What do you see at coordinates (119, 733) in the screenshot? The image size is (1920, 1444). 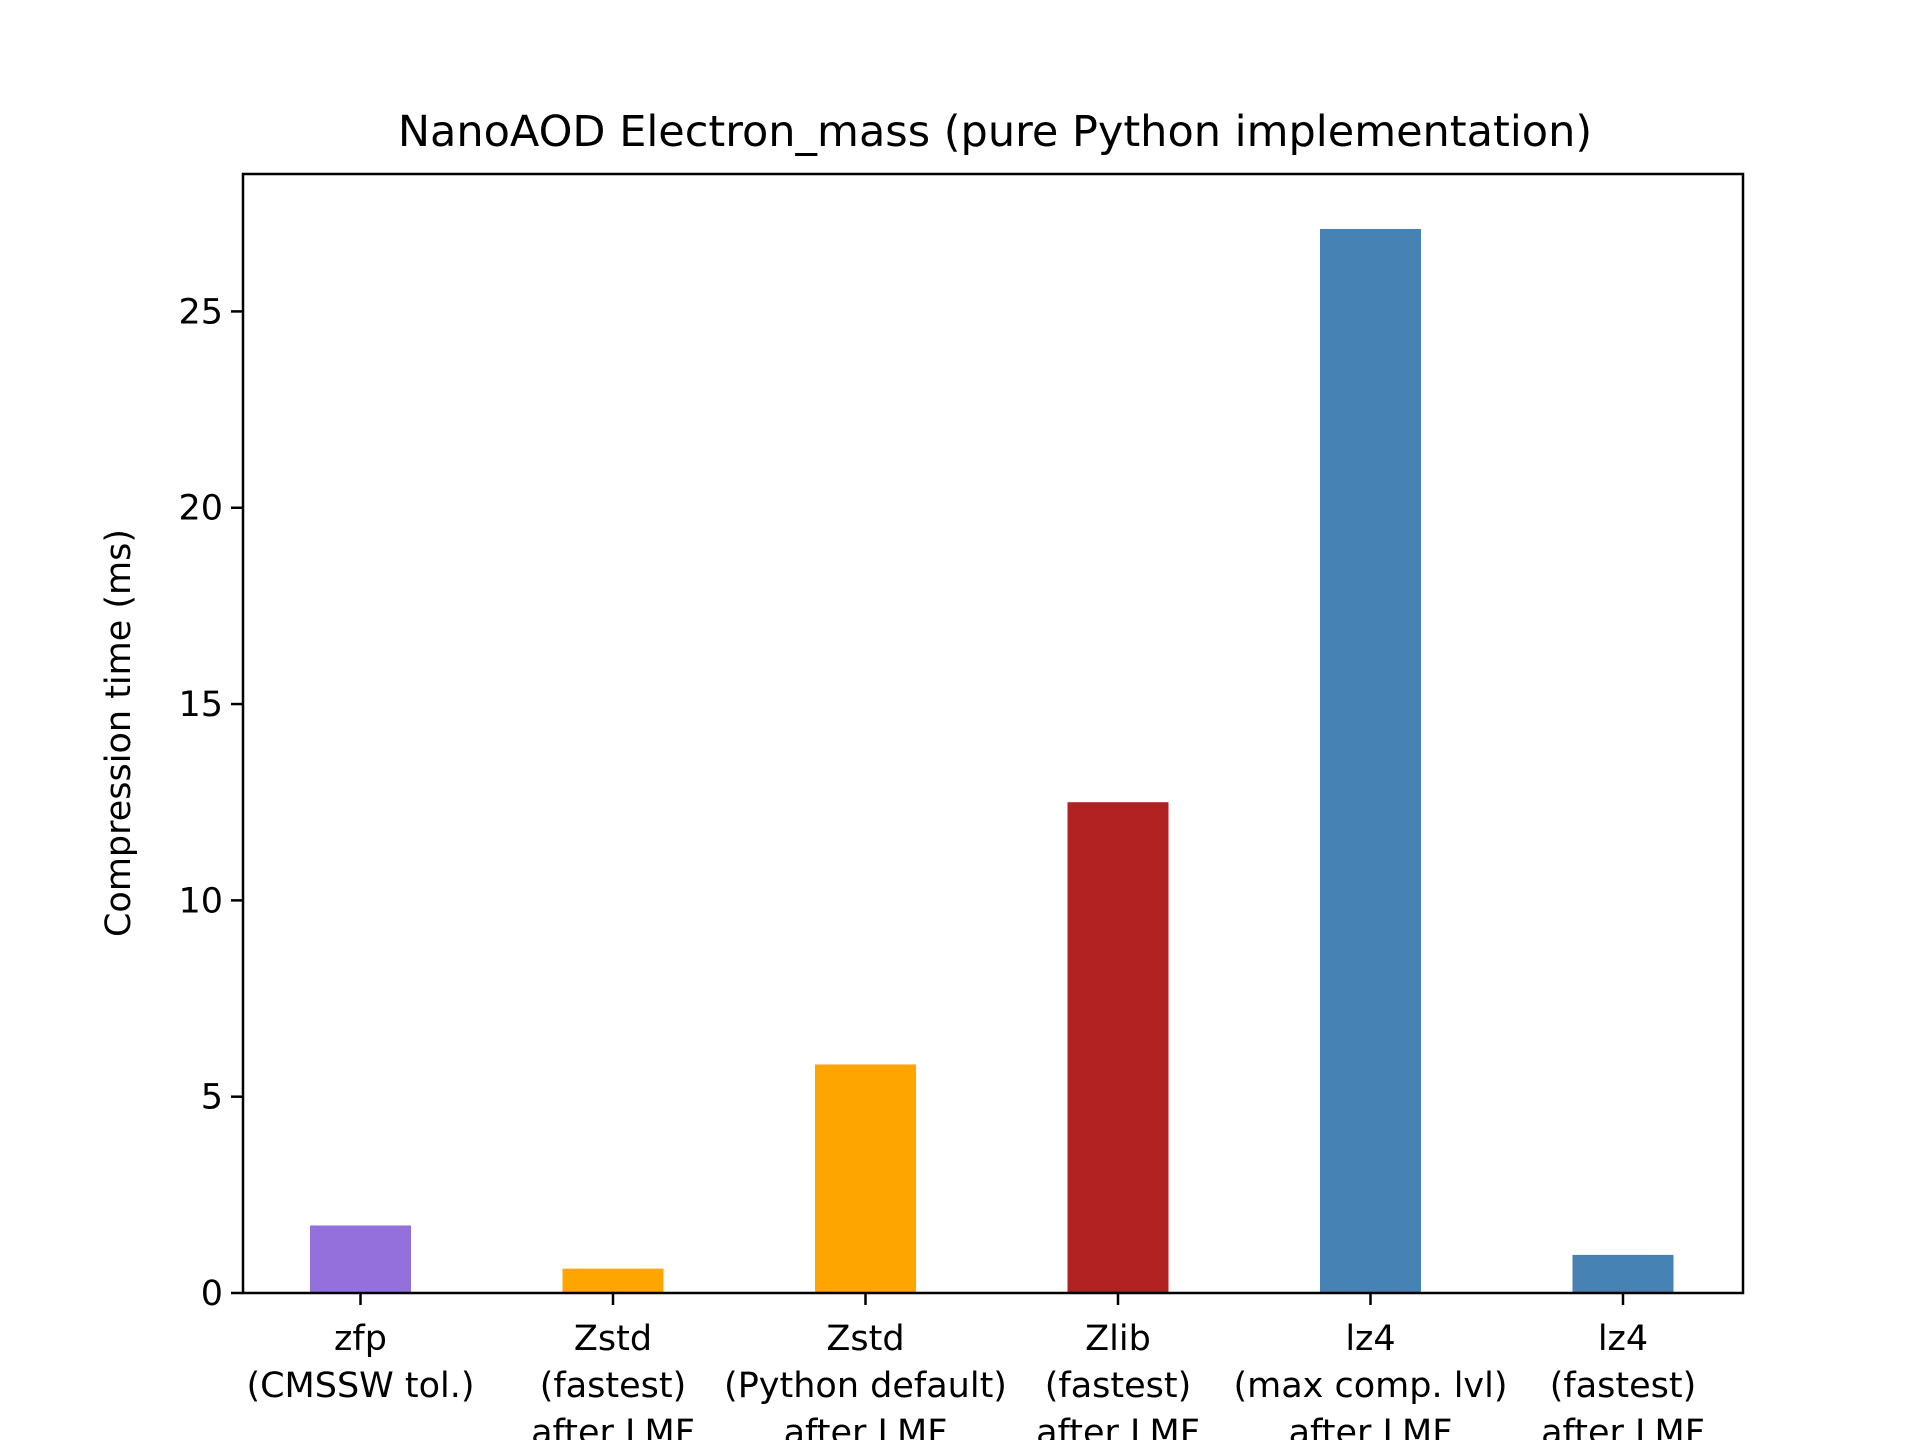 I see `y-axis-label: Compression time (ms)` at bounding box center [119, 733].